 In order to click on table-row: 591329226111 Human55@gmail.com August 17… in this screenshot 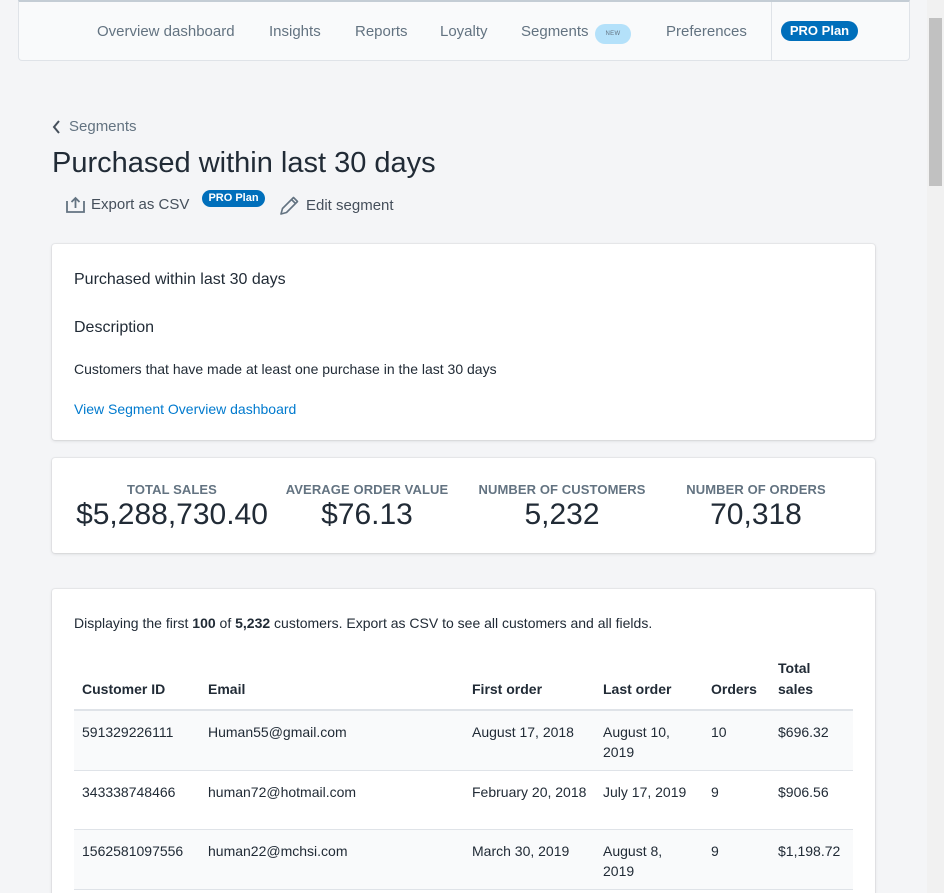, I will do `click(463, 740)`.